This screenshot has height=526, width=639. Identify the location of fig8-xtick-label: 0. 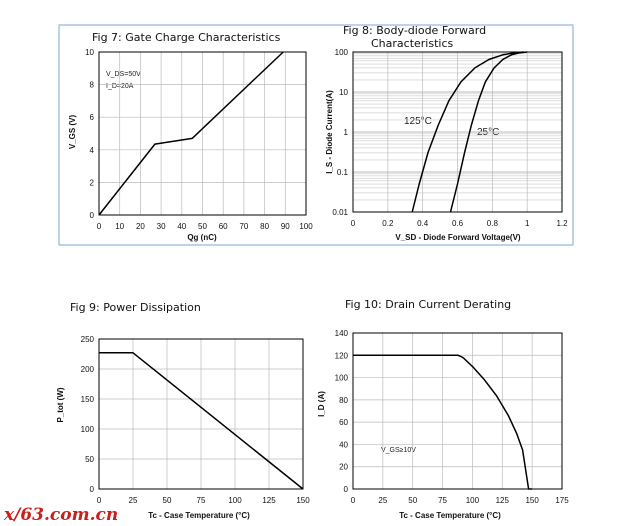
(353, 223).